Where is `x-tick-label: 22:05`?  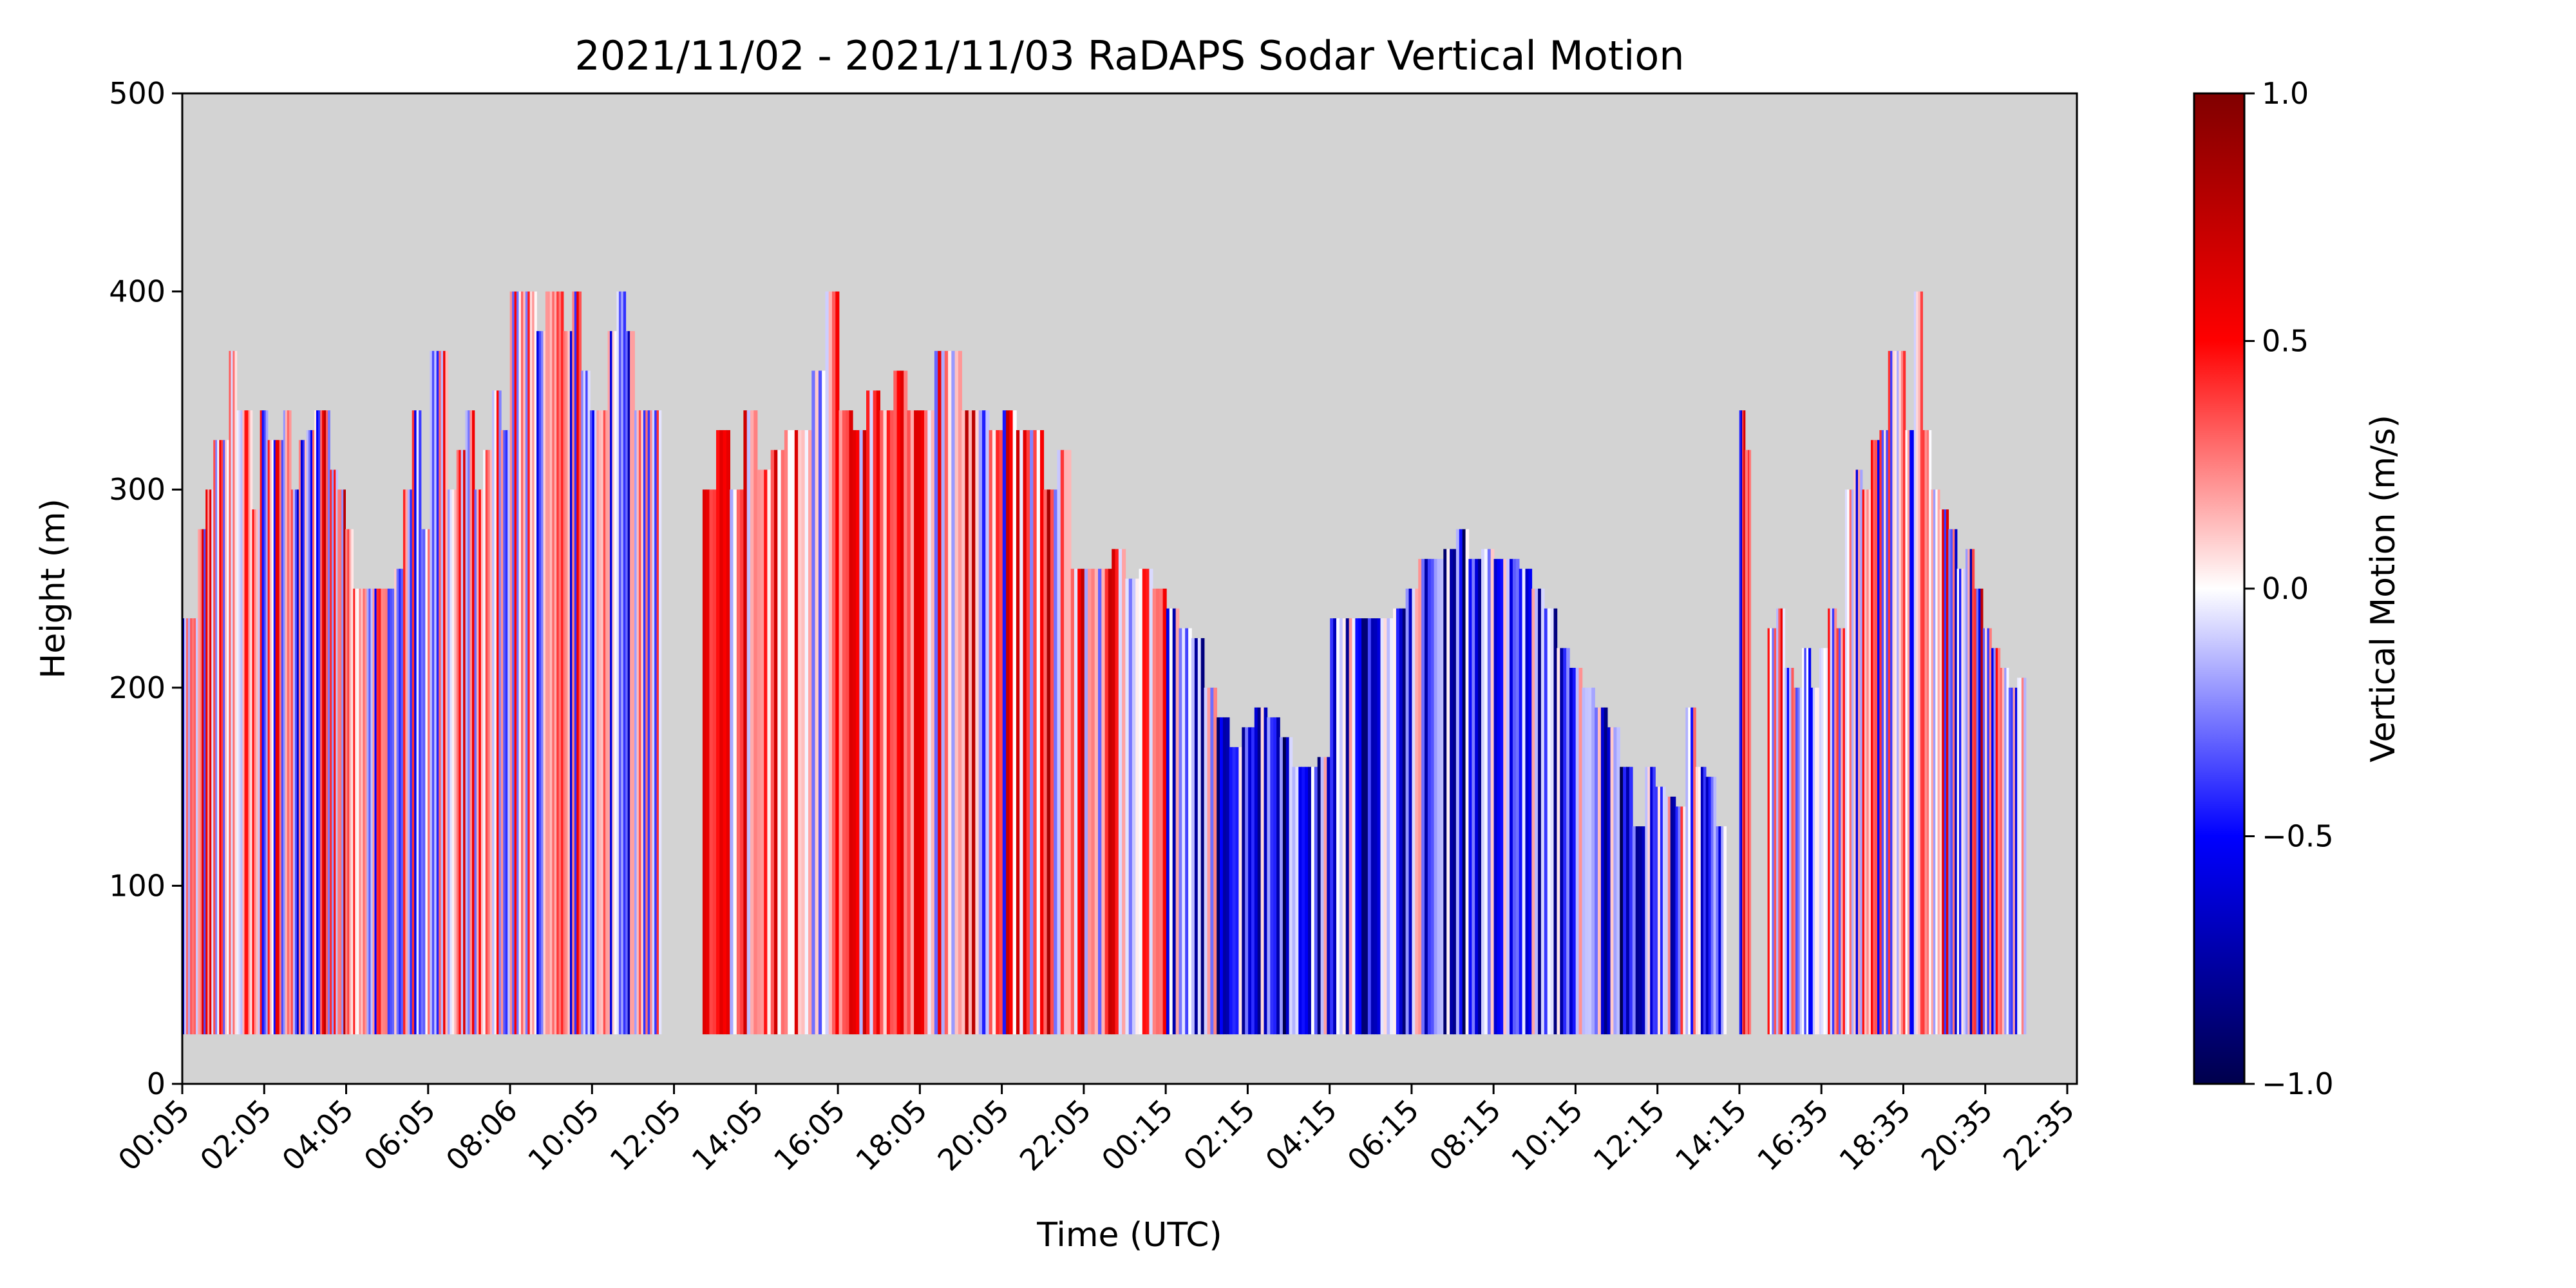 x-tick-label: 22:05 is located at coordinates (1055, 1135).